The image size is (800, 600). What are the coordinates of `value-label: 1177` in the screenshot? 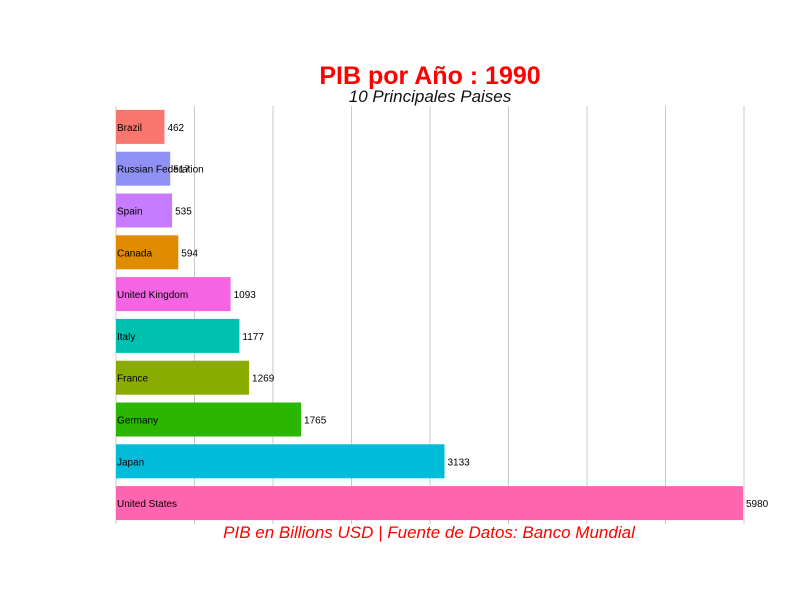 It's located at (253, 337).